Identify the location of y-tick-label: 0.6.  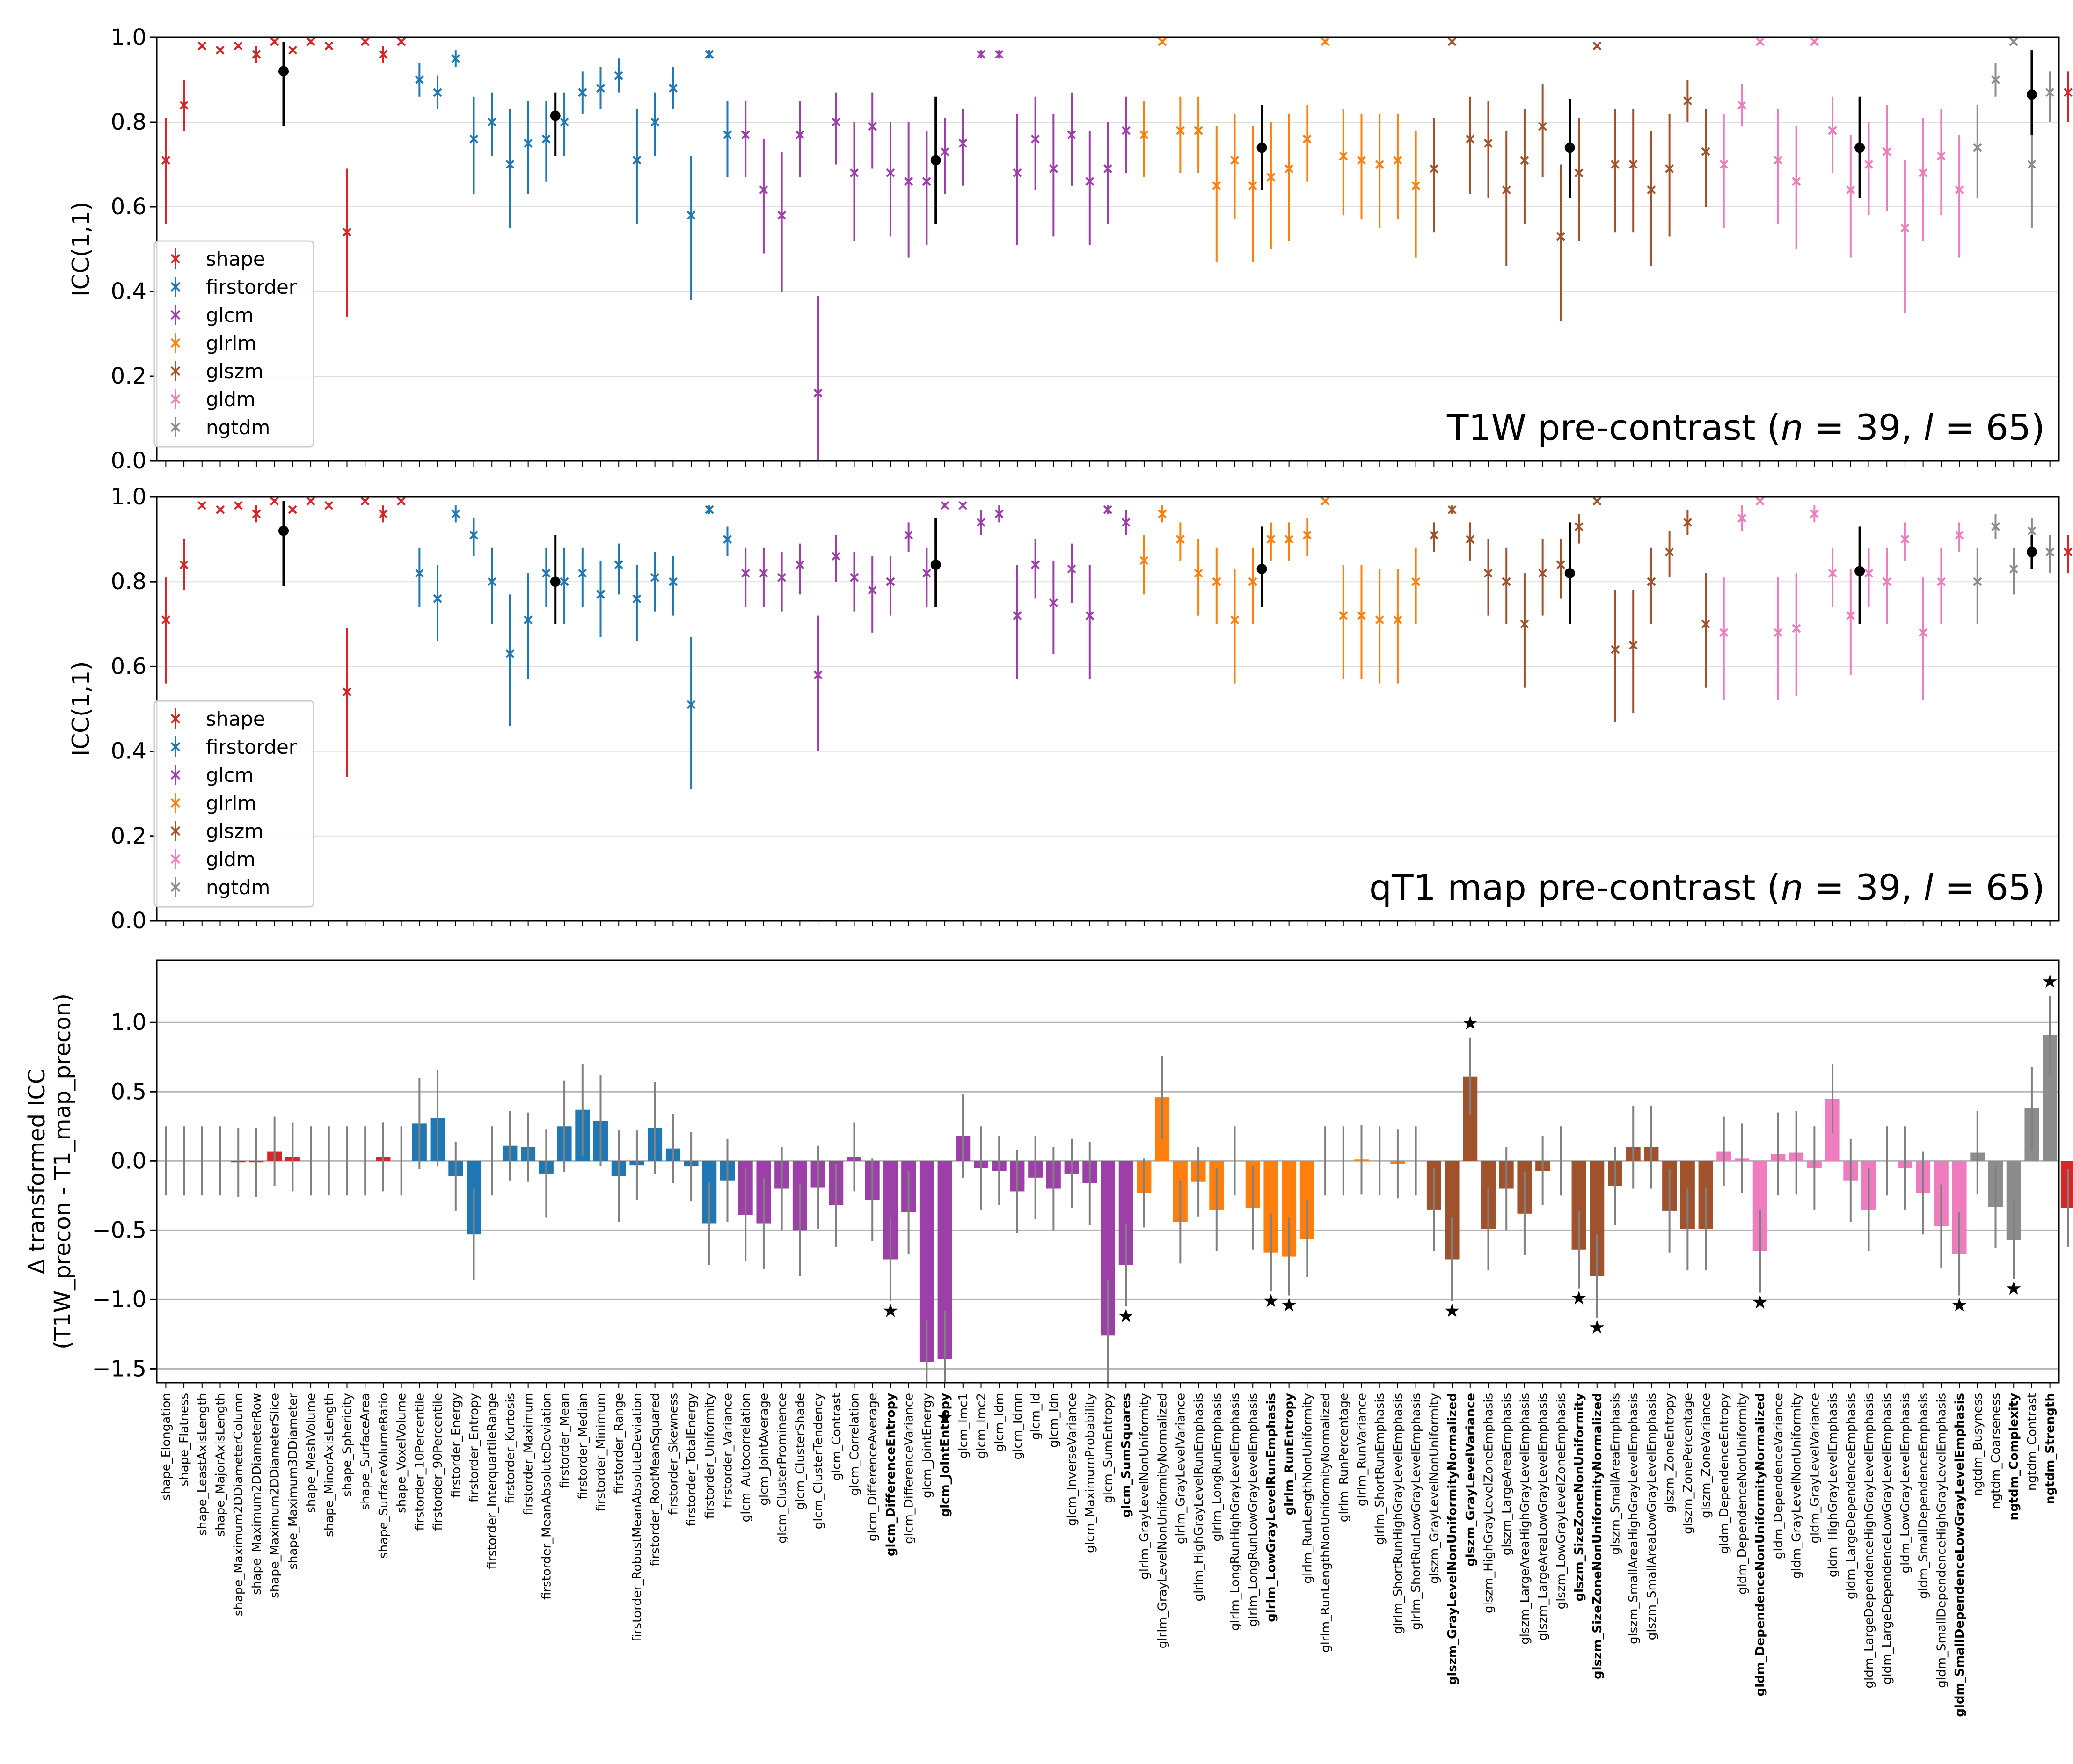
(128, 207).